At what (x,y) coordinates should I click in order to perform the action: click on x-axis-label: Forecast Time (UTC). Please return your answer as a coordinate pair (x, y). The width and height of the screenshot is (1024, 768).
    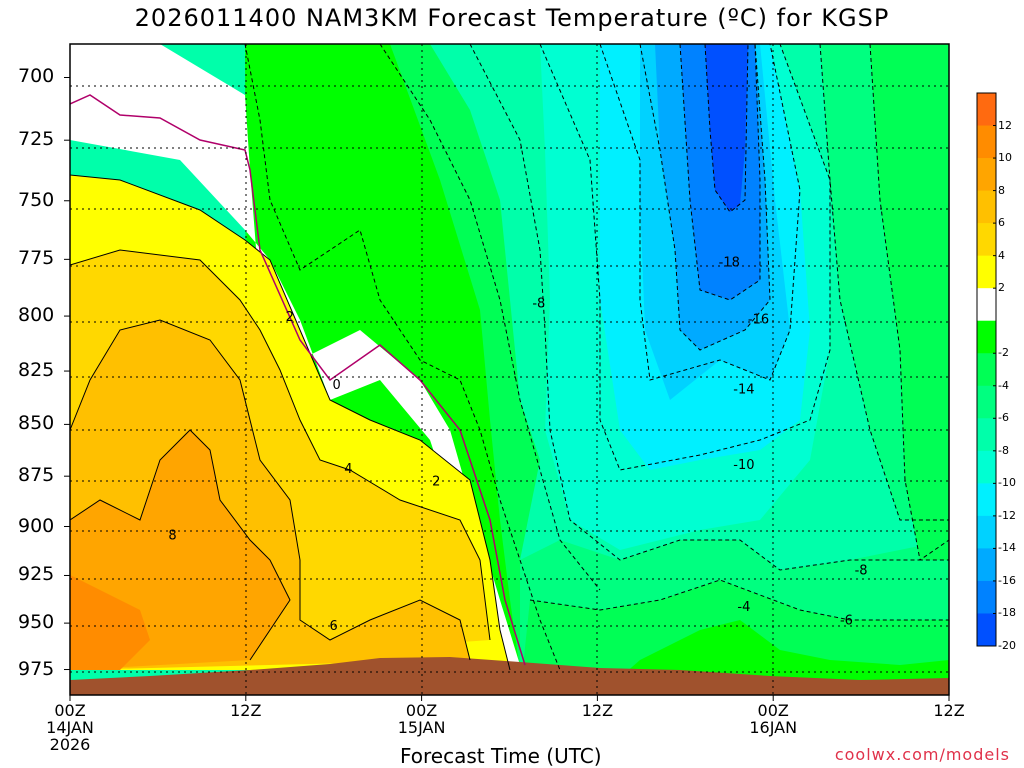
    Looking at the image, I should click on (501, 756).